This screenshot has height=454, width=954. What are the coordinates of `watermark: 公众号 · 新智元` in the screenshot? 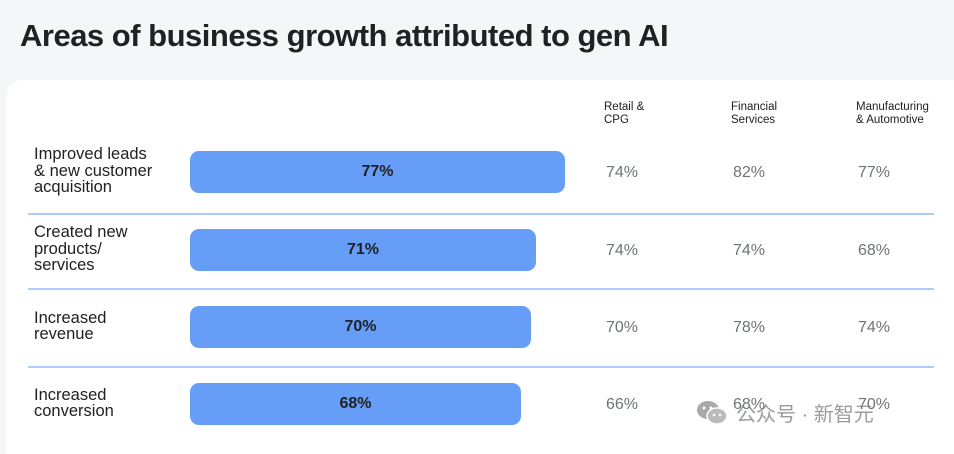 It's located at (785, 412).